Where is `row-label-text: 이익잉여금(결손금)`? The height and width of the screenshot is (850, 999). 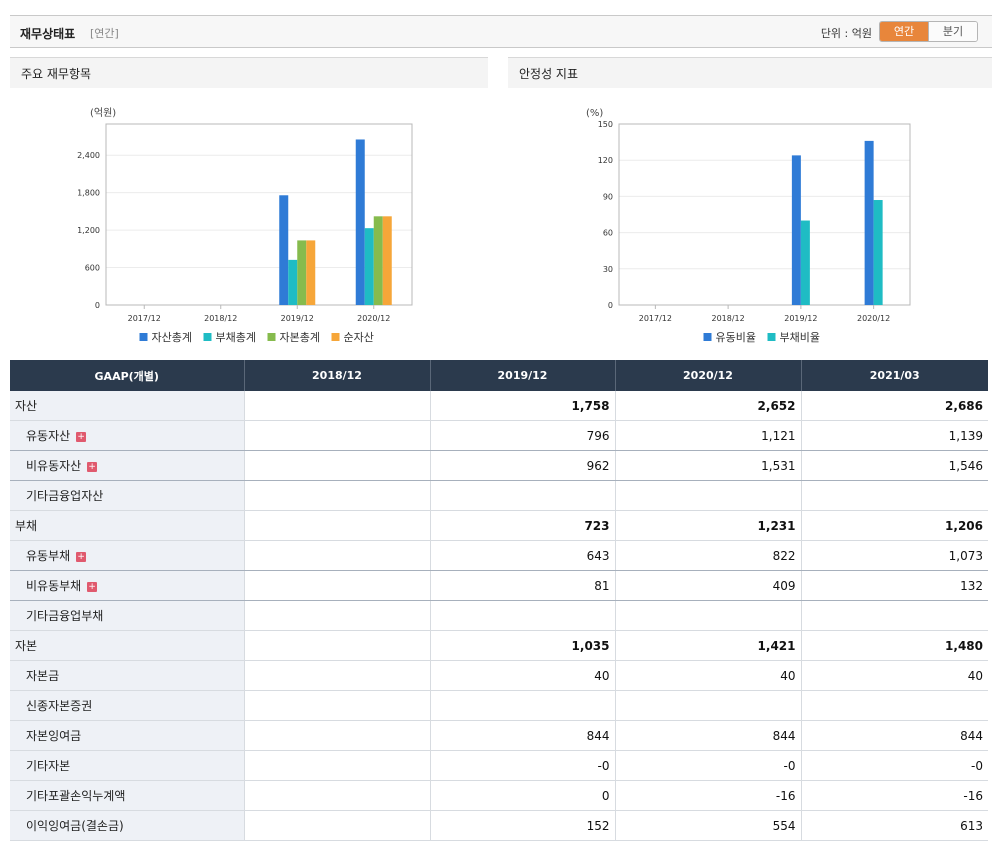 row-label-text: 이익잉여금(결손금) is located at coordinates (75, 826).